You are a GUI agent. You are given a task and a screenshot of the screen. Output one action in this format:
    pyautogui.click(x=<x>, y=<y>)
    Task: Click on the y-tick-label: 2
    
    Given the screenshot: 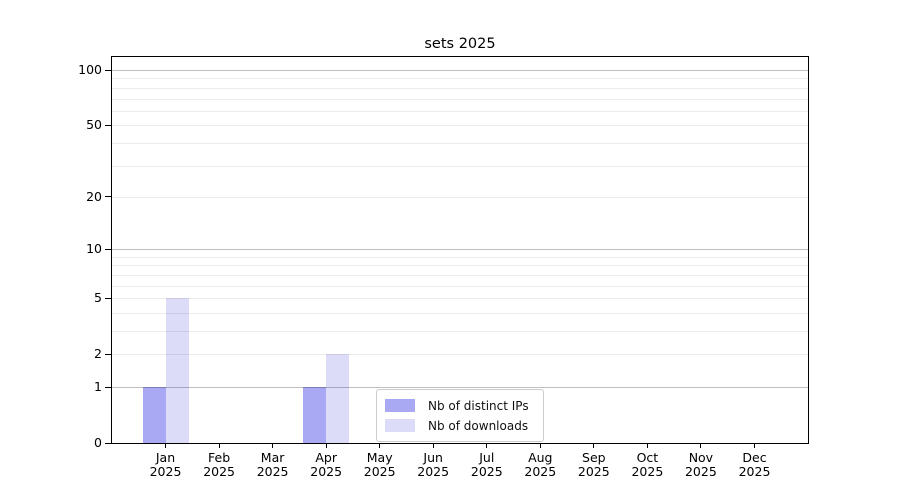 What is the action you would take?
    pyautogui.click(x=98, y=354)
    